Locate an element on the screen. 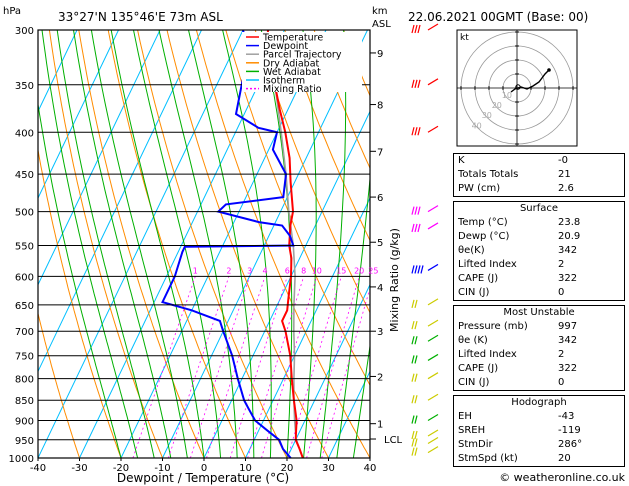 The image size is (629, 486). location-title: 33°27'N 135°46'E 73m ASL is located at coordinates (140, 17).